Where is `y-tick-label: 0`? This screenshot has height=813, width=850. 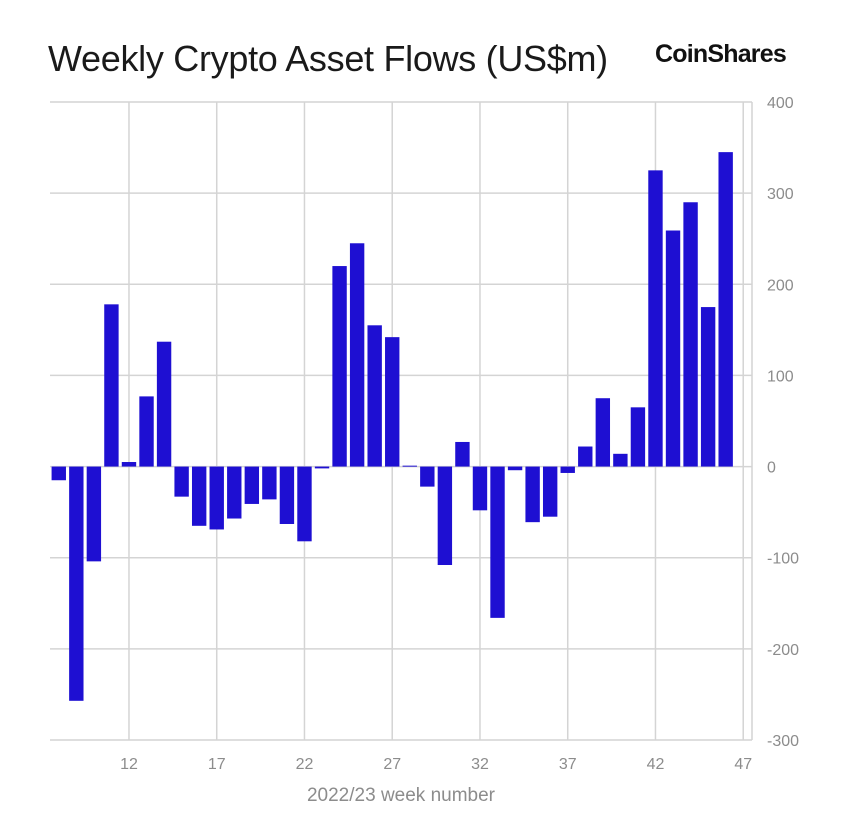 y-tick-label: 0 is located at coordinates (771, 468).